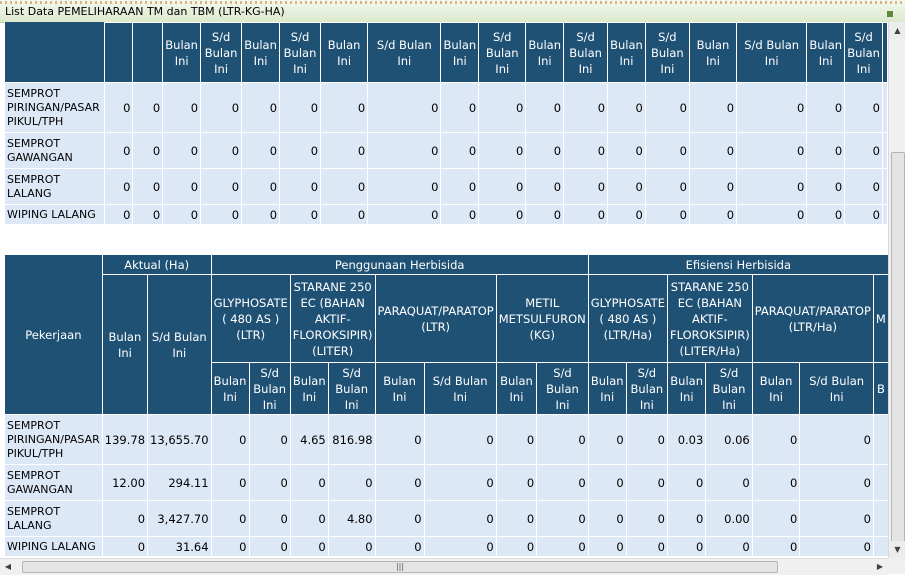 Image resolution: width=905 pixels, height=575 pixels. I want to click on value-cell: 0.00, so click(729, 518).